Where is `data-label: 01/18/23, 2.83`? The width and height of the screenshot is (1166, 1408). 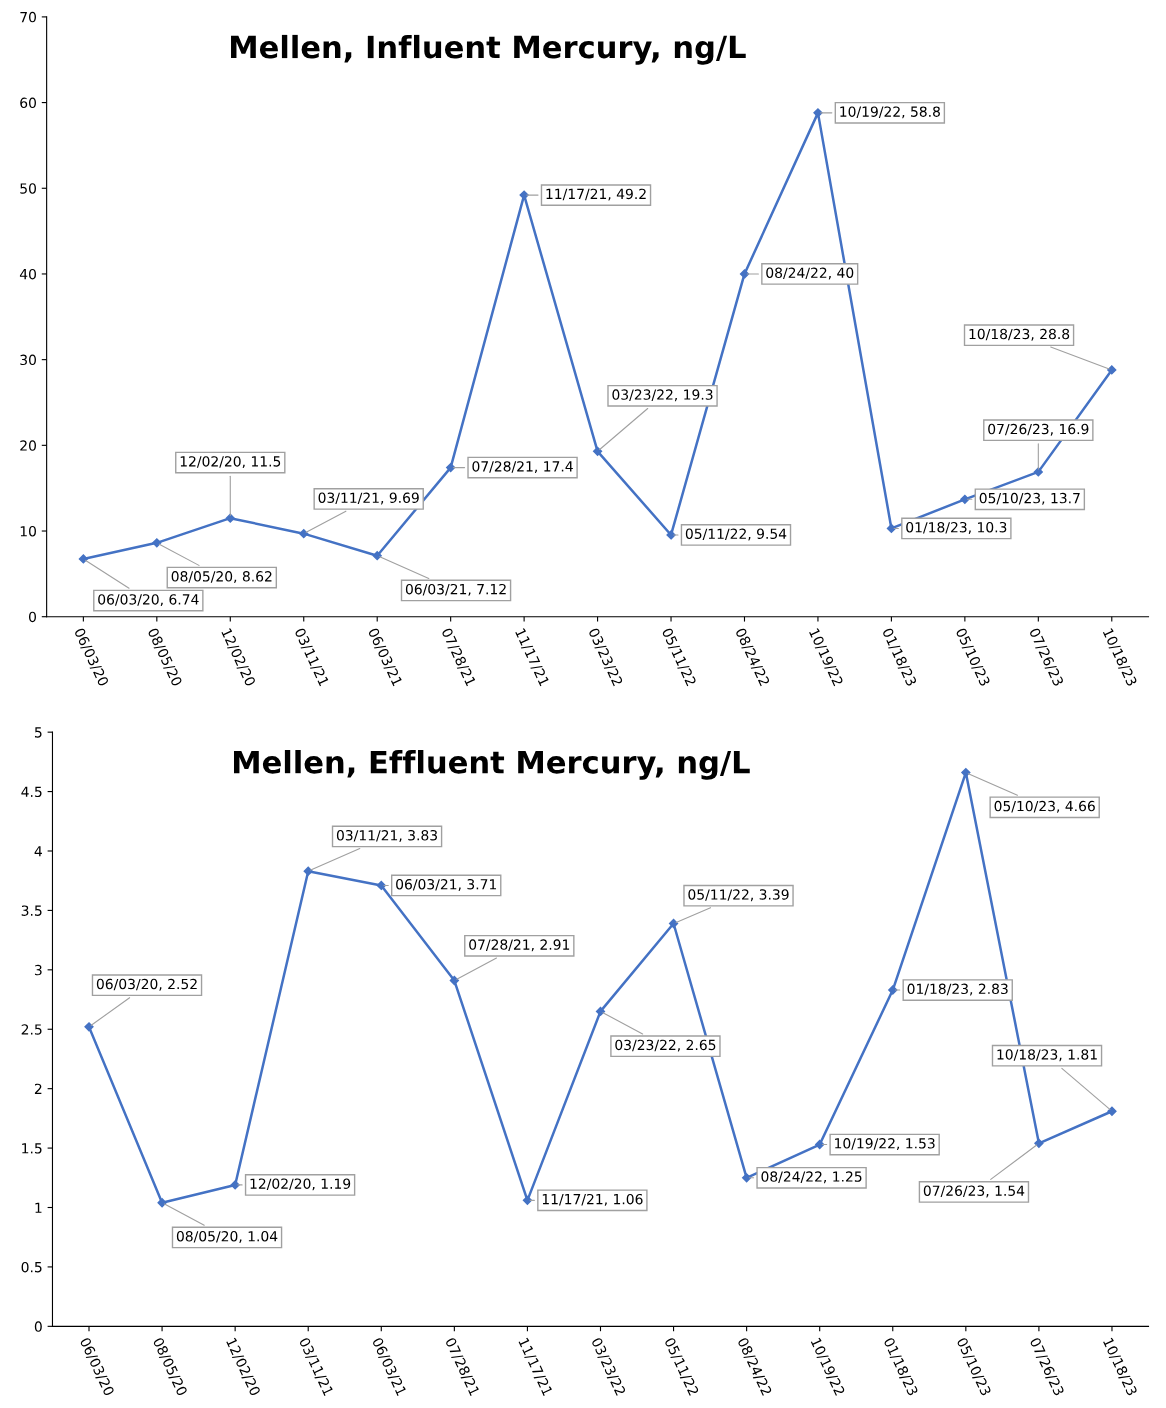 data-label: 01/18/23, 2.83 is located at coordinates (957, 989).